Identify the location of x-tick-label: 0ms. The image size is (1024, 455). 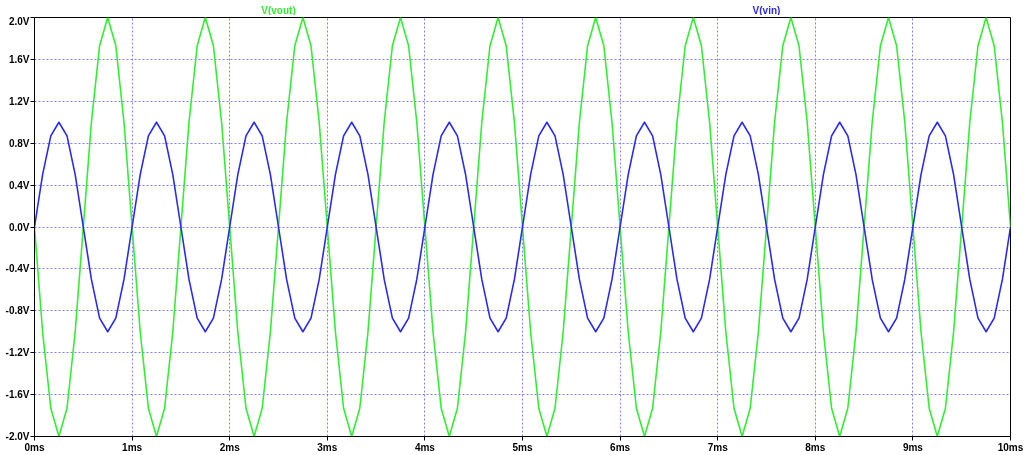
(34, 447).